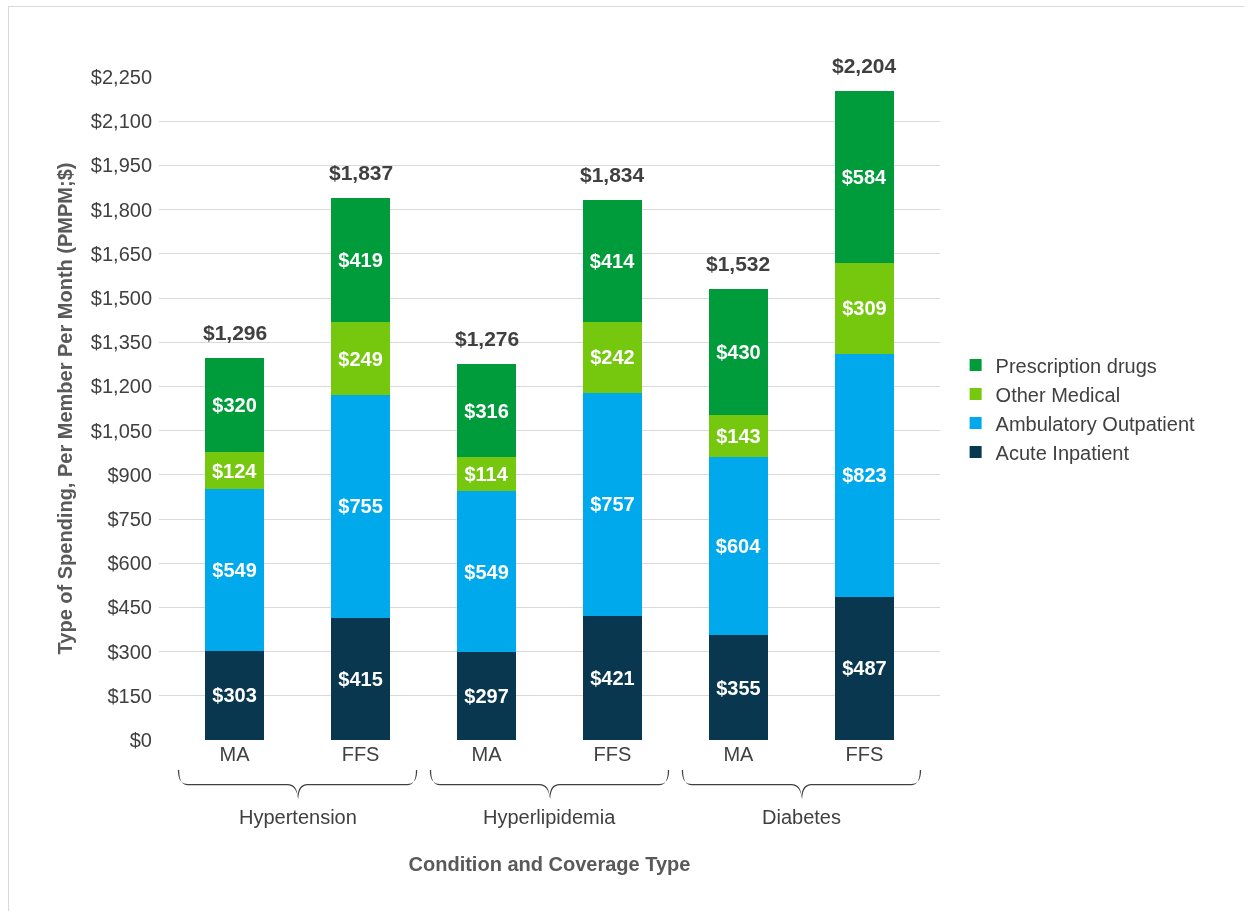 The width and height of the screenshot is (1250, 917). Describe the element at coordinates (129, 519) in the screenshot. I see `y-tick-label: $750` at that location.